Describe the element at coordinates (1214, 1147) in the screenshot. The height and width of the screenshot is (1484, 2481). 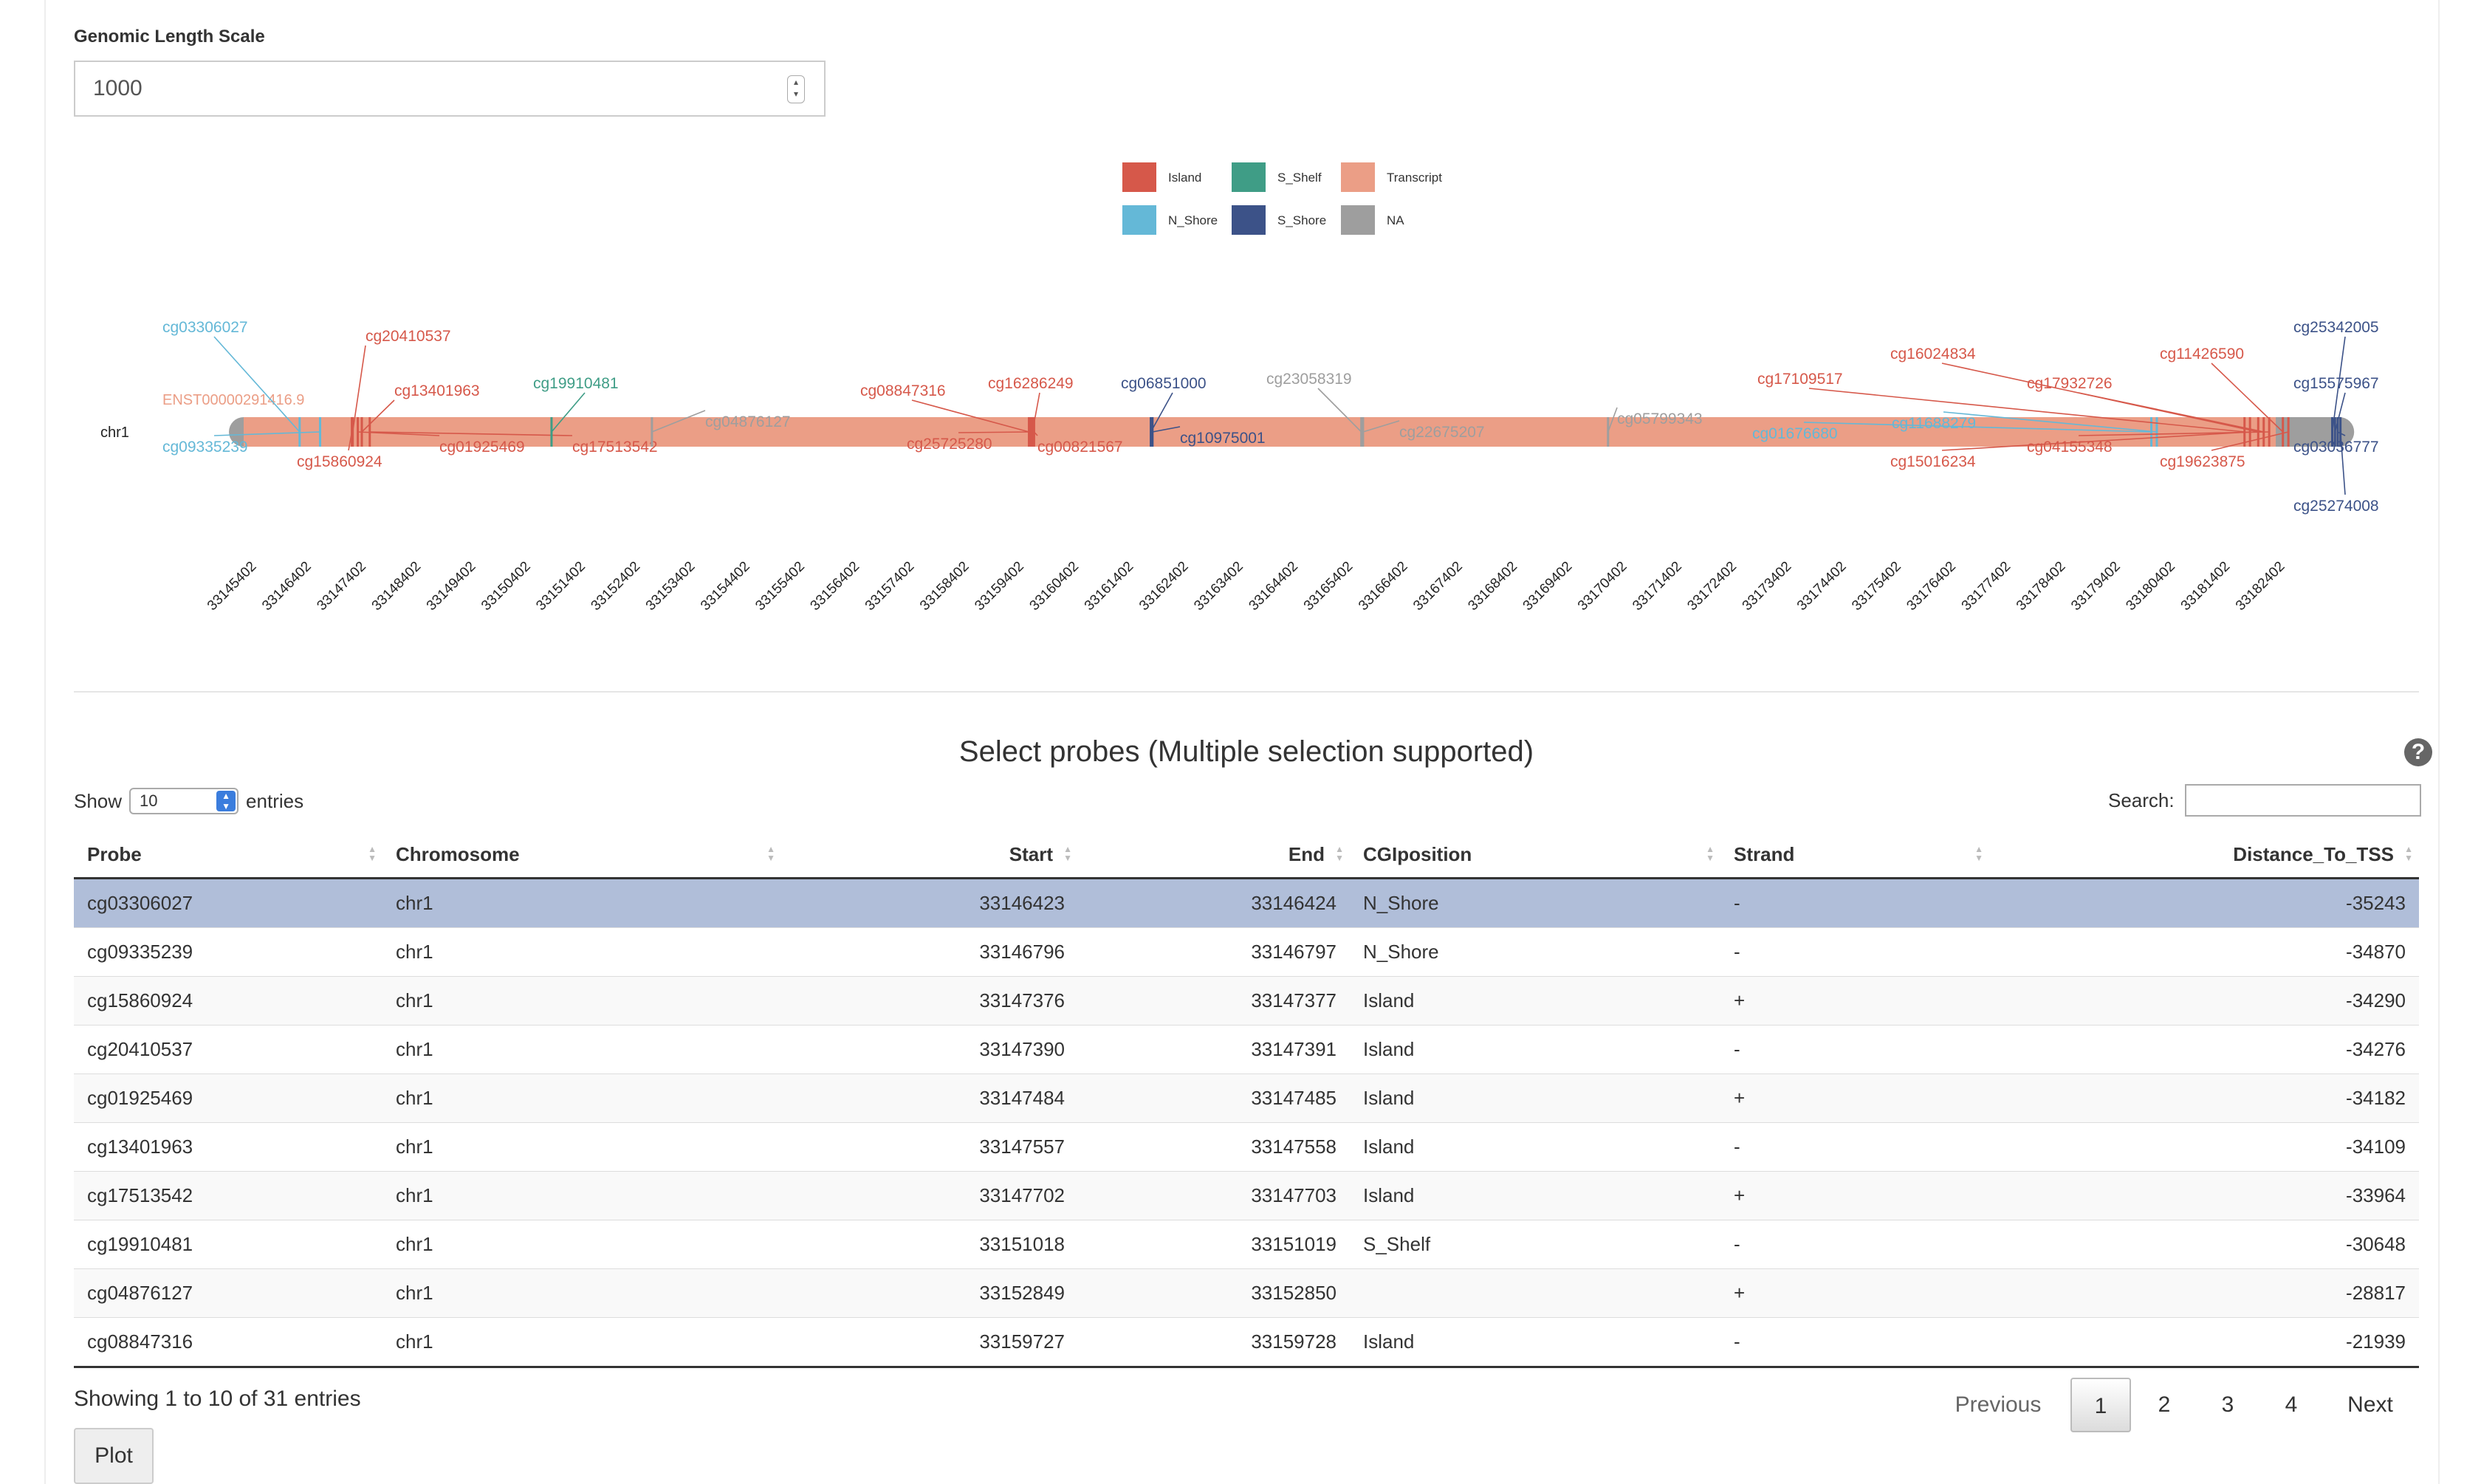
I see `table-cell: 33147558` at that location.